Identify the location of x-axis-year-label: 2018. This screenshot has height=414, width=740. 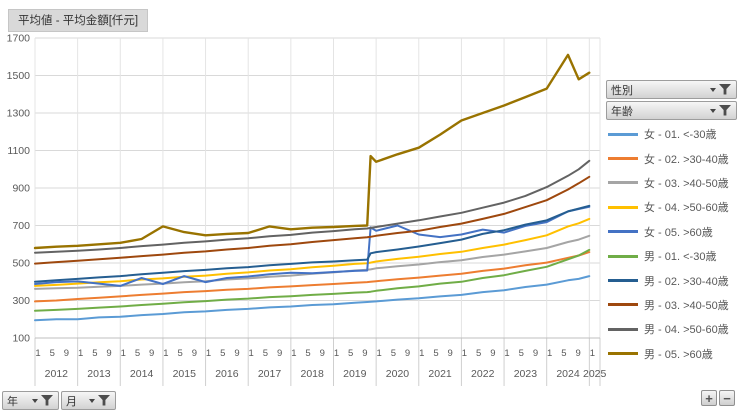
(312, 374).